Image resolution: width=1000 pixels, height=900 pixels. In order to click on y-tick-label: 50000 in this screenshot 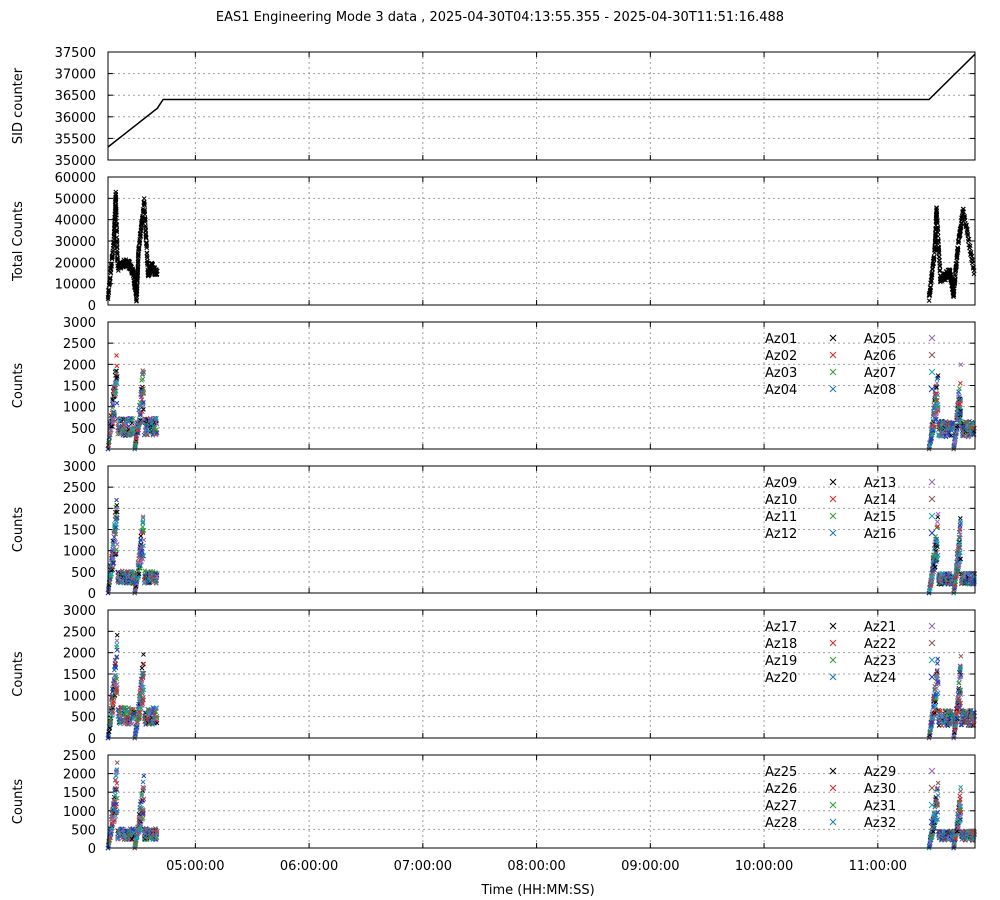, I will do `click(75, 199)`.